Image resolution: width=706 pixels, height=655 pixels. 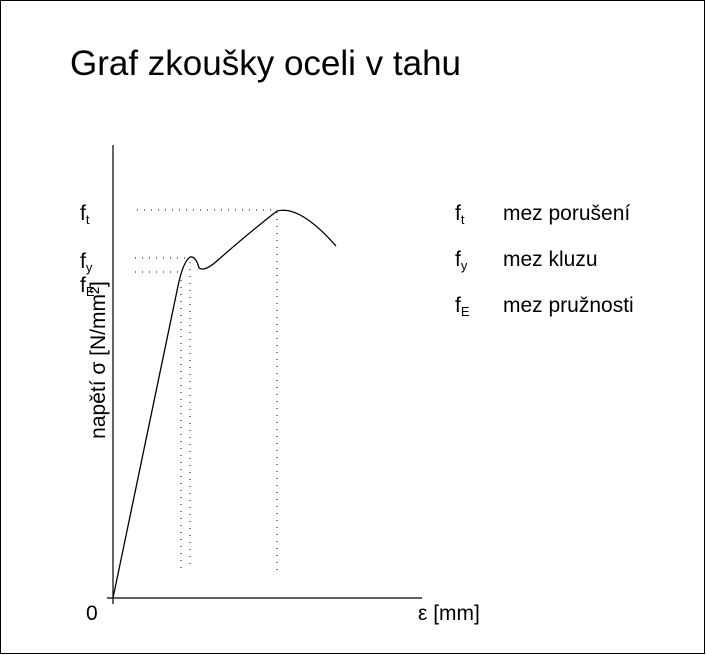 What do you see at coordinates (98, 360) in the screenshot?
I see `y-axis-label: napětí σ [N/mm²]` at bounding box center [98, 360].